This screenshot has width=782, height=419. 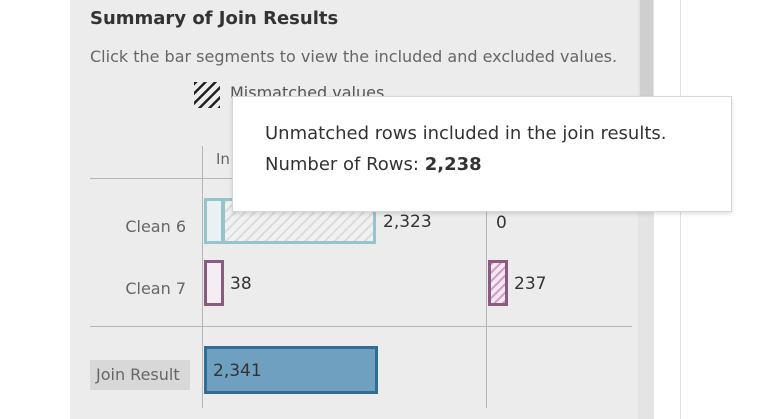 What do you see at coordinates (207, 95) in the screenshot?
I see `hatch-pattern-icon` at bounding box center [207, 95].